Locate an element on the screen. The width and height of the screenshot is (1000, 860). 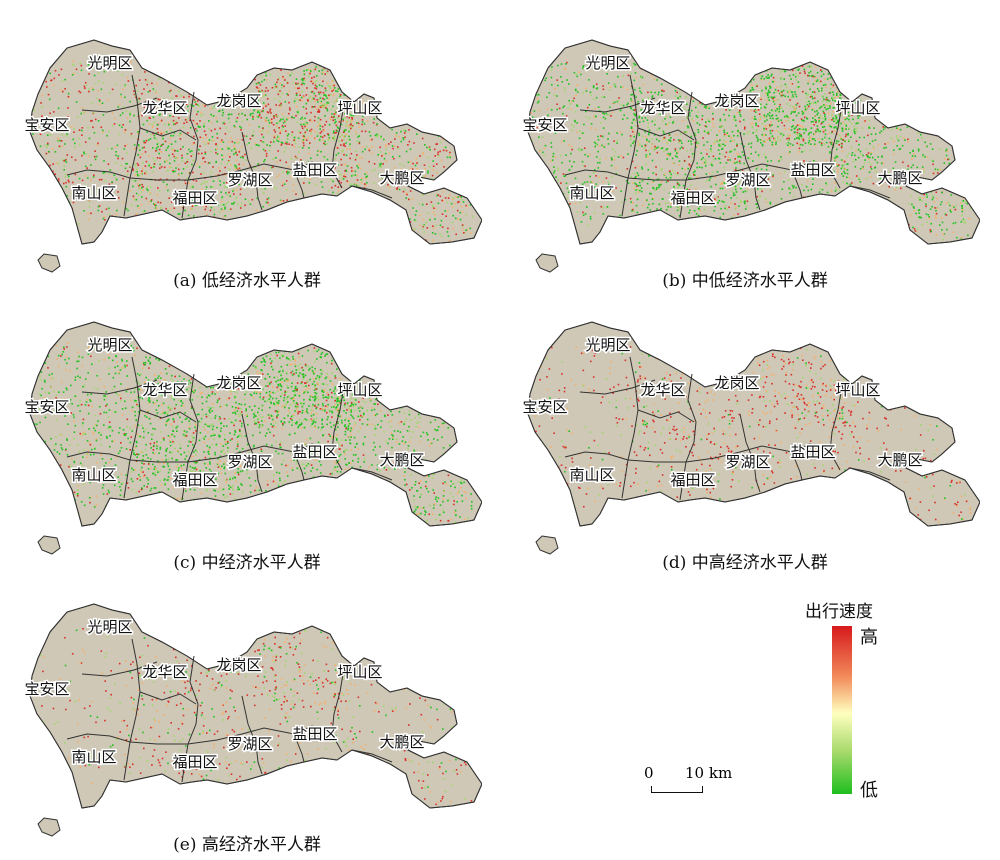
legend-low-label: 低 is located at coordinates (869, 790).